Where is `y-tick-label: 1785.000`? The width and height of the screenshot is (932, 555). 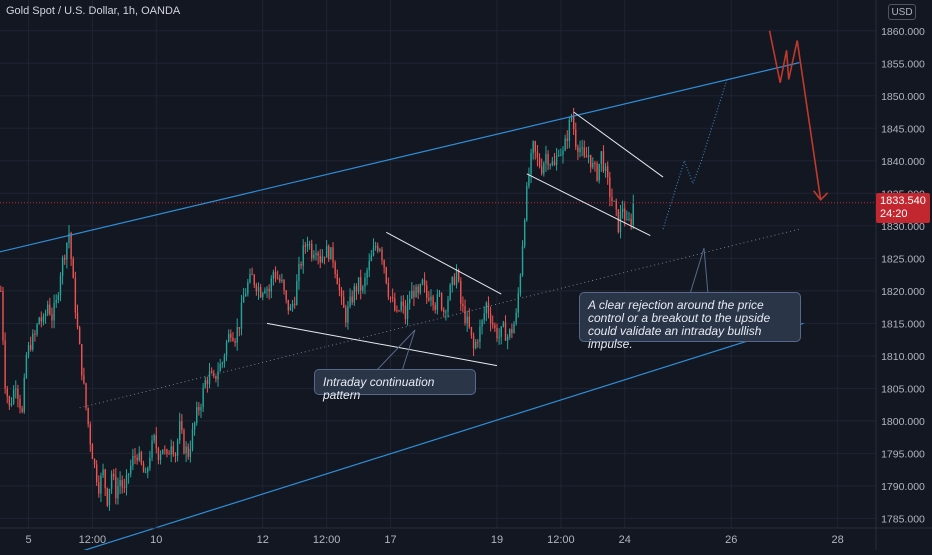
y-tick-label: 1785.000 is located at coordinates (903, 519).